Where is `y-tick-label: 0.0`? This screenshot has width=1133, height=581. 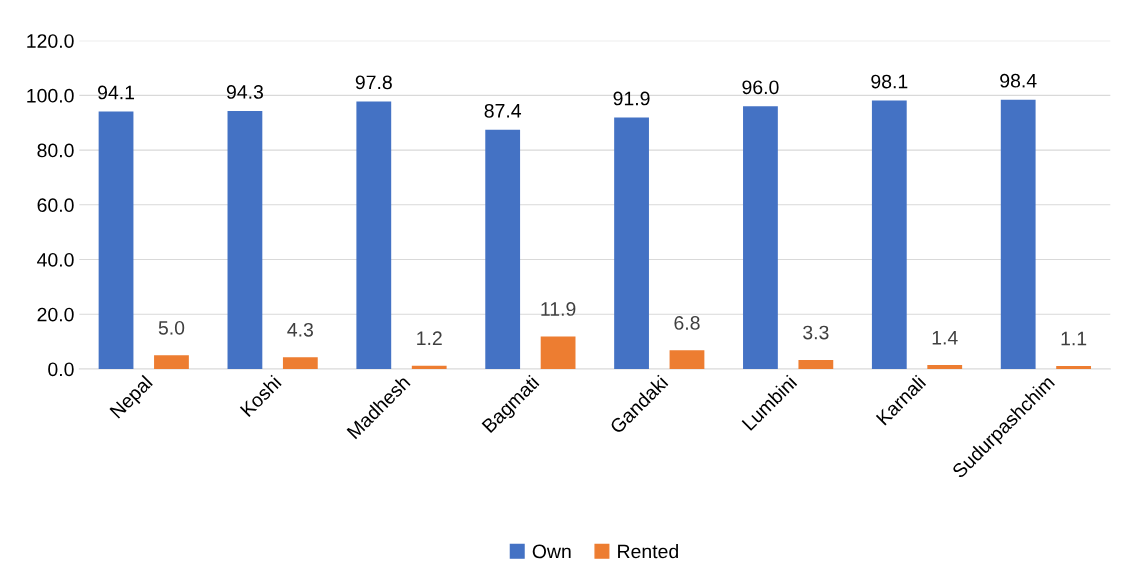
y-tick-label: 0.0 is located at coordinates (61, 369).